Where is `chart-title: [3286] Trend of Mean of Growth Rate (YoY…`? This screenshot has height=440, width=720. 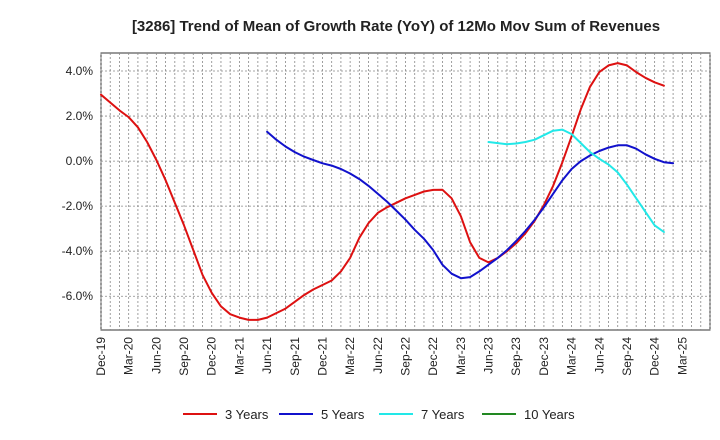 chart-title: [3286] Trend of Mean of Growth Rate (YoY… is located at coordinates (396, 26).